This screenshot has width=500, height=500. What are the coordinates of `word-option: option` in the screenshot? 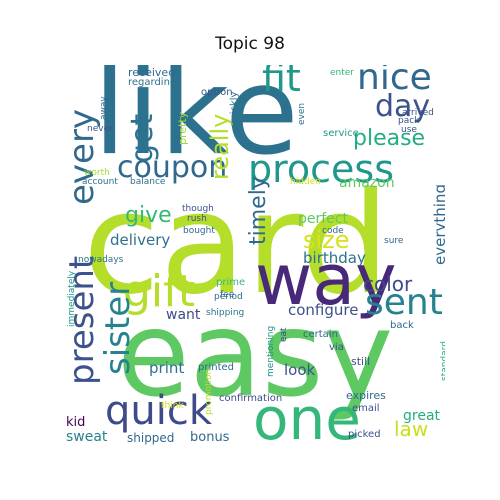 It's located at (217, 92).